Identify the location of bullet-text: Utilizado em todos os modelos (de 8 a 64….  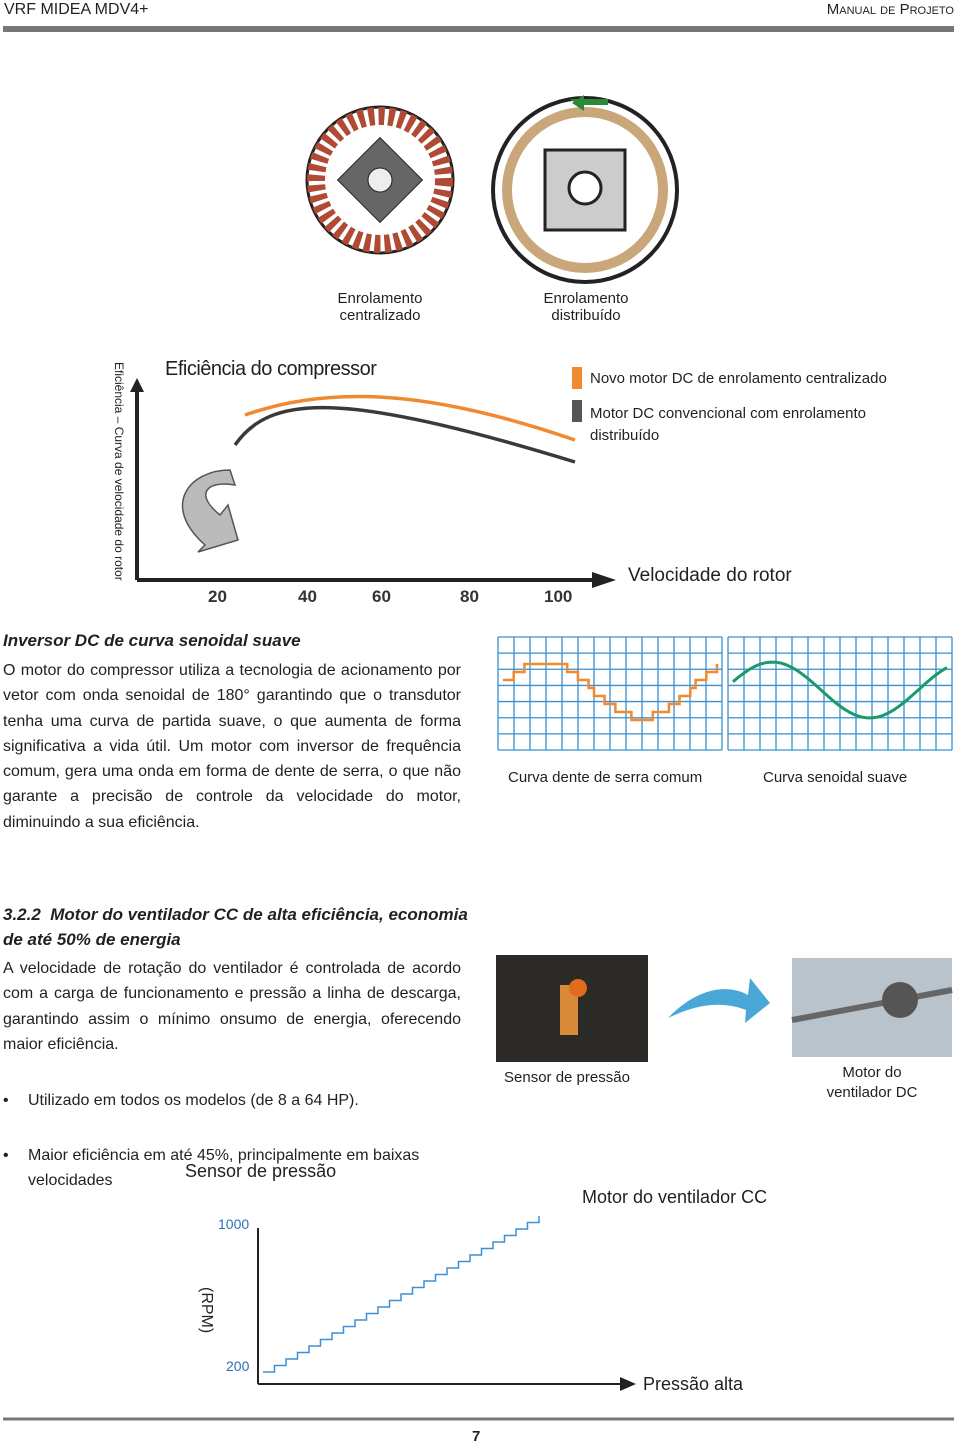
(193, 1100).